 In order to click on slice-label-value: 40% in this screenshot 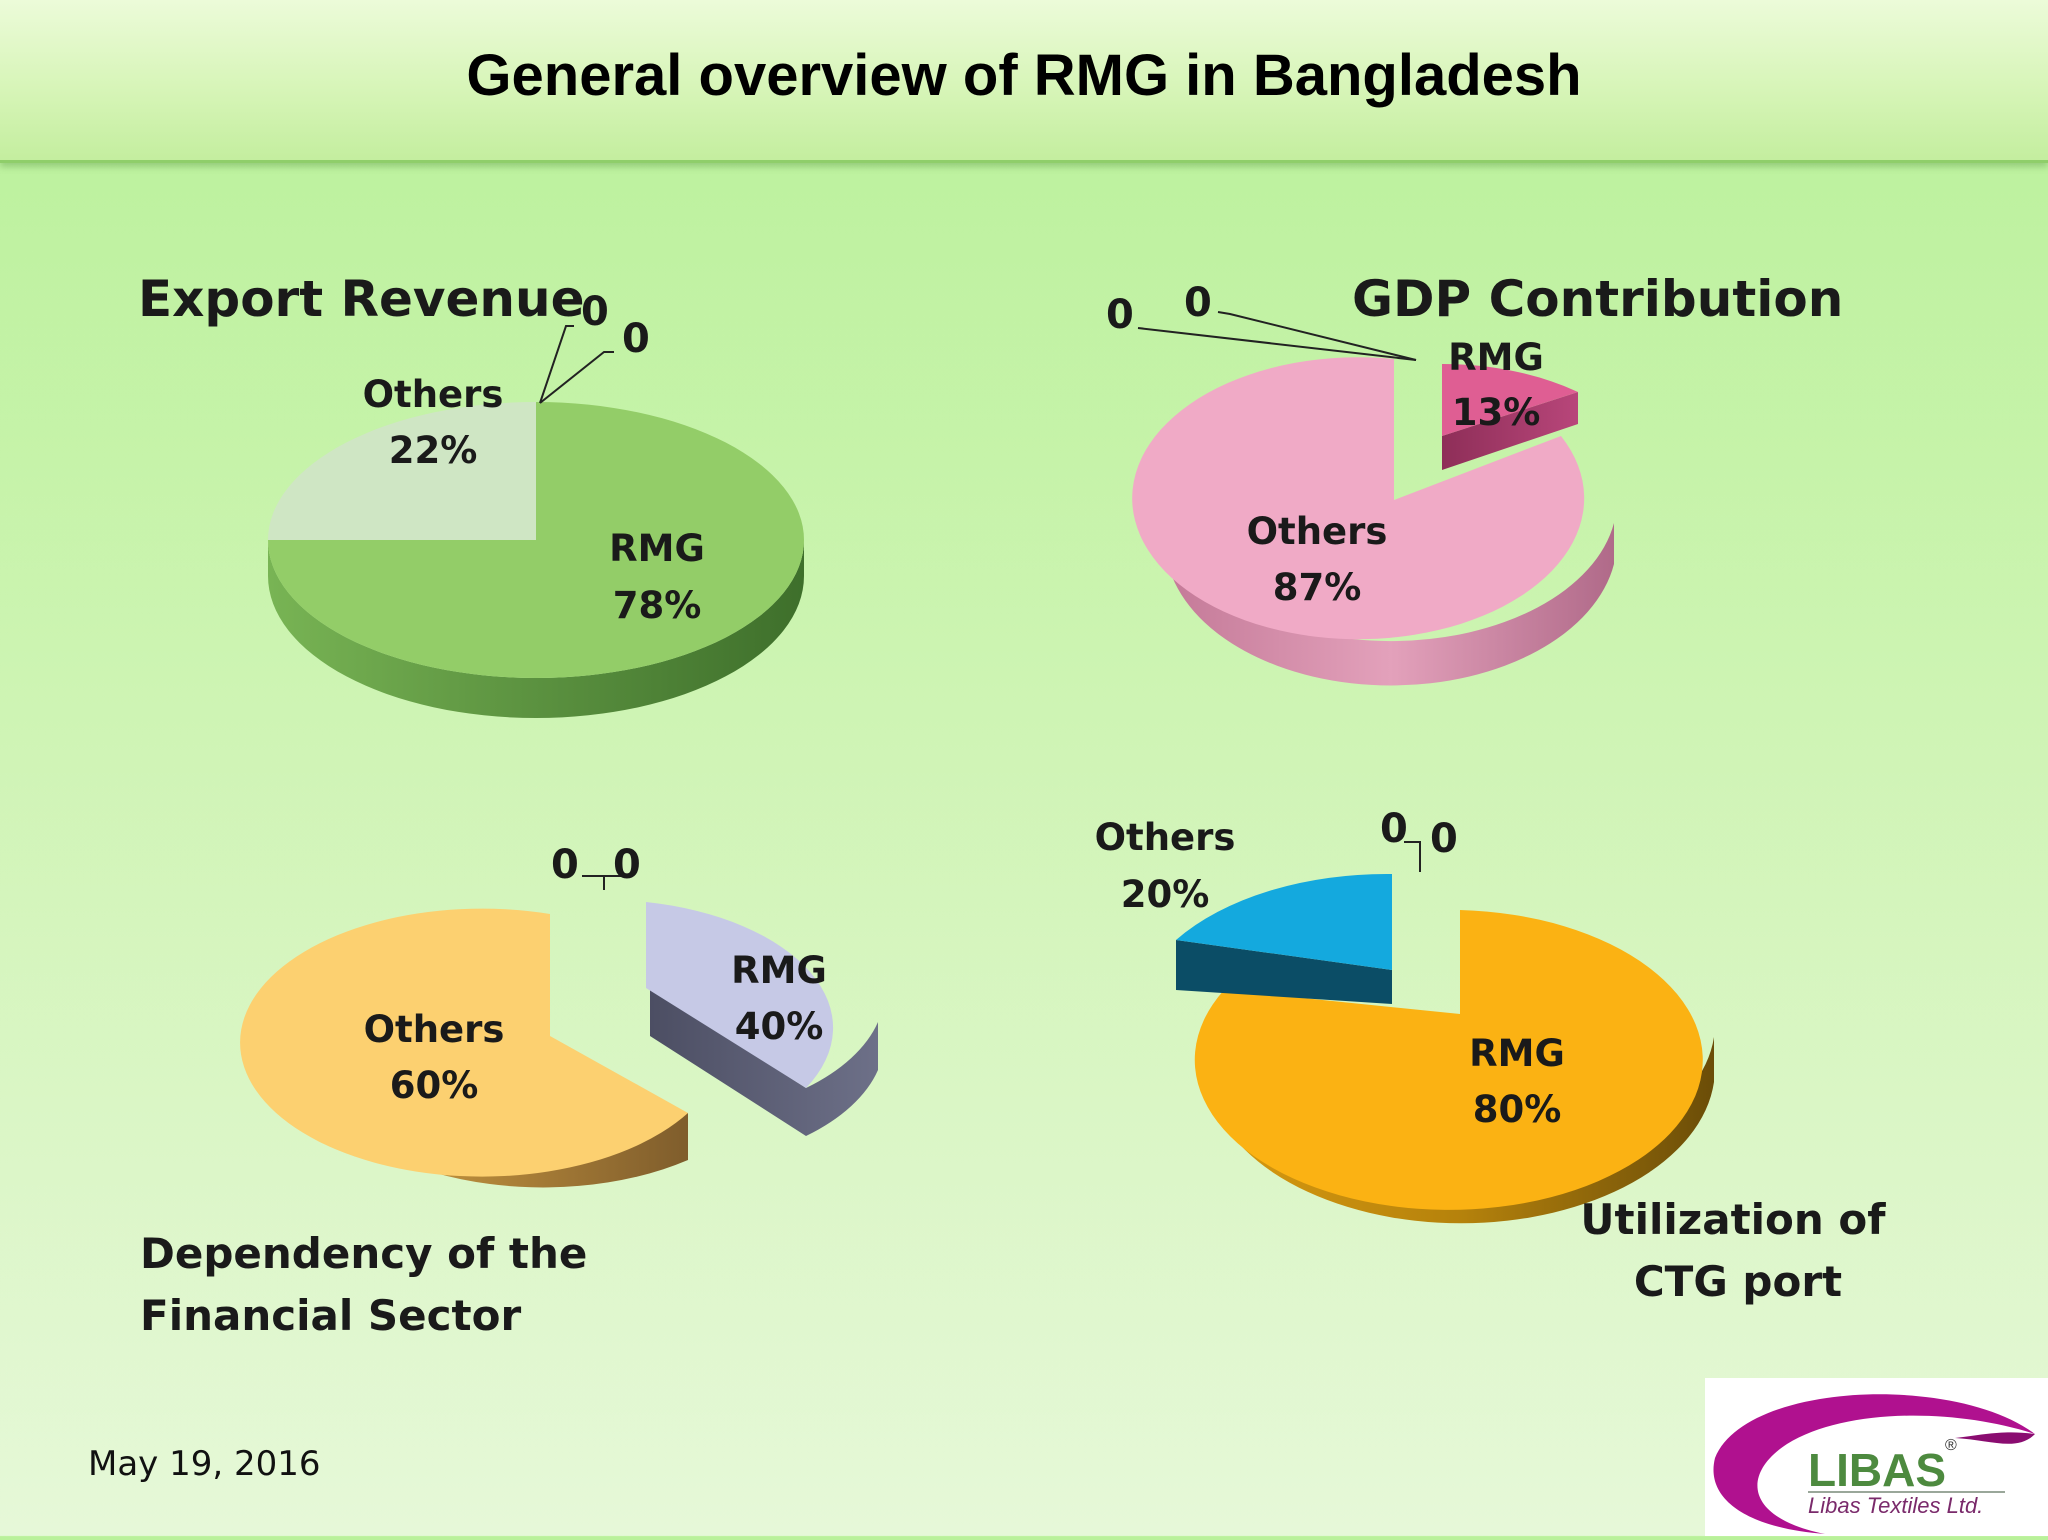, I will do `click(779, 1026)`.